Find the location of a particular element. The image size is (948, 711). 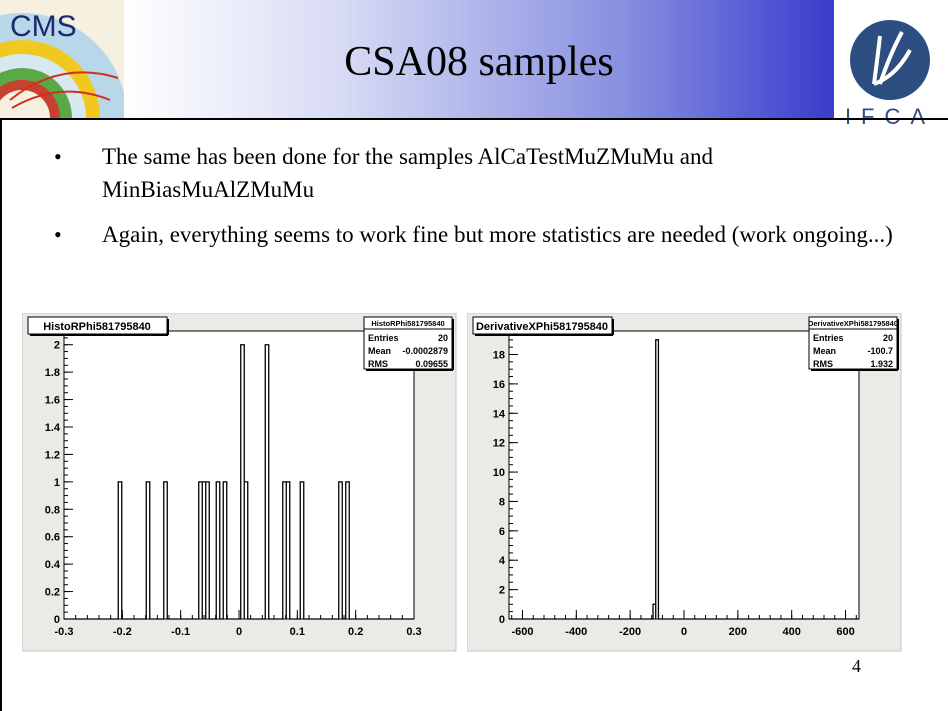

x-tick-label: 0.2 is located at coordinates (355, 632).